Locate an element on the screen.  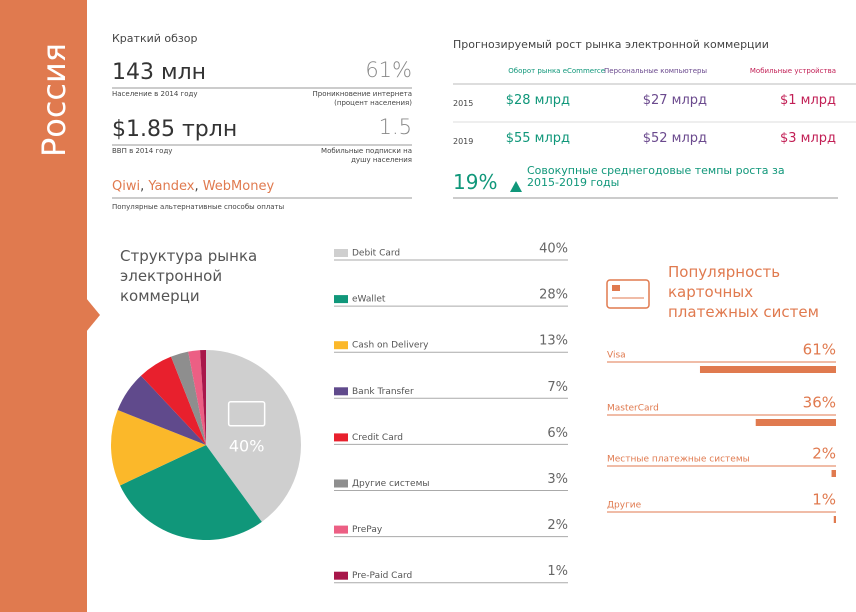
up-arrow is located at coordinates (516, 186).